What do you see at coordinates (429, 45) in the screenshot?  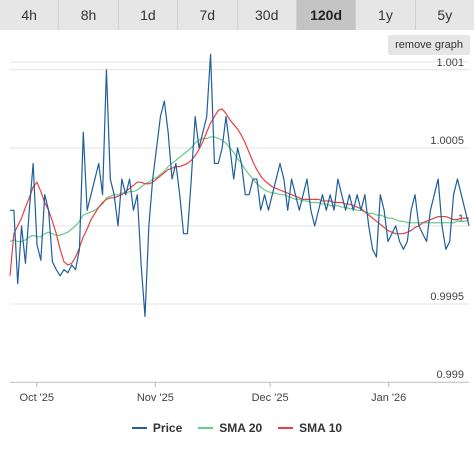 I see `remove-graph-button: remove graph` at bounding box center [429, 45].